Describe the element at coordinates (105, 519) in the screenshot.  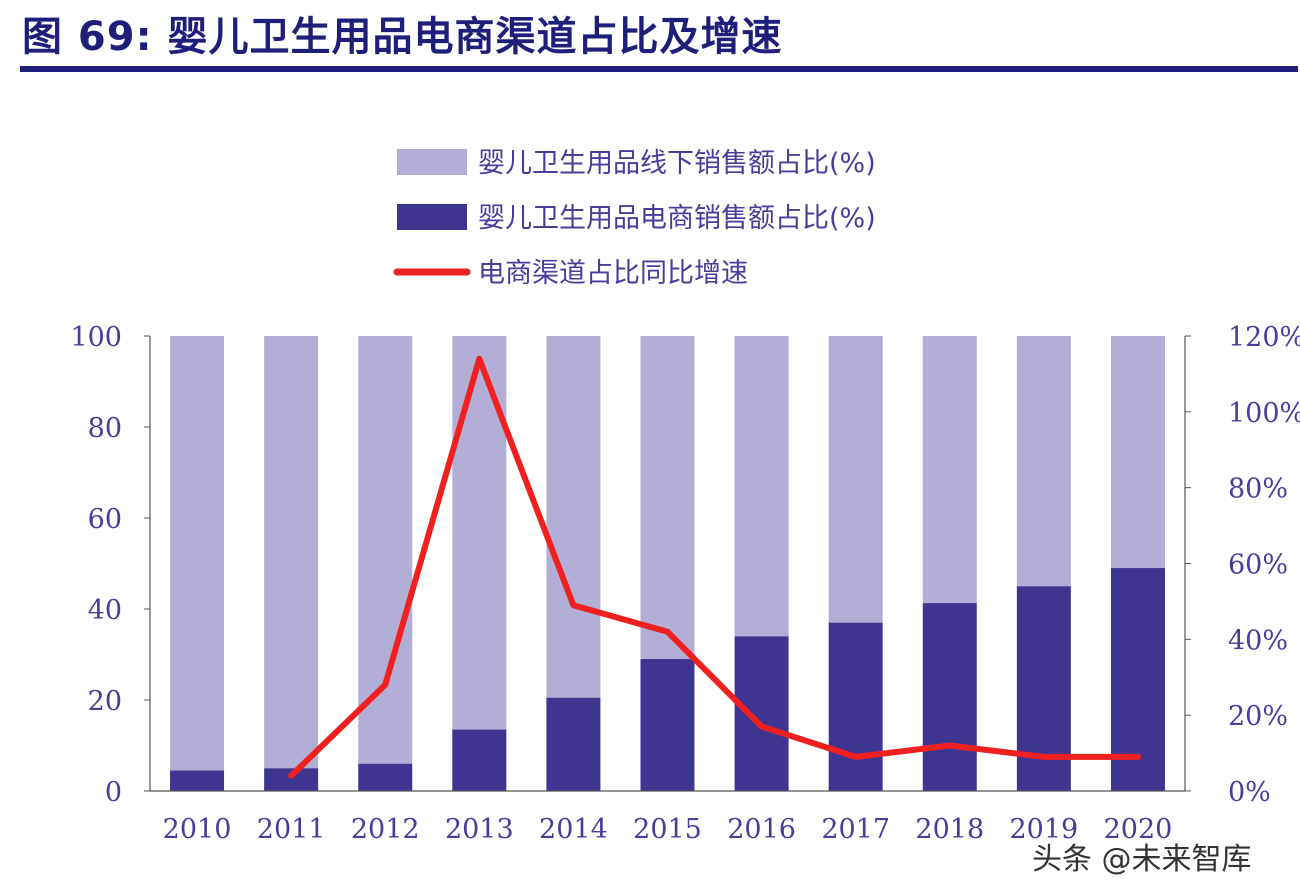
I see `y-left-tick-label: 60` at that location.